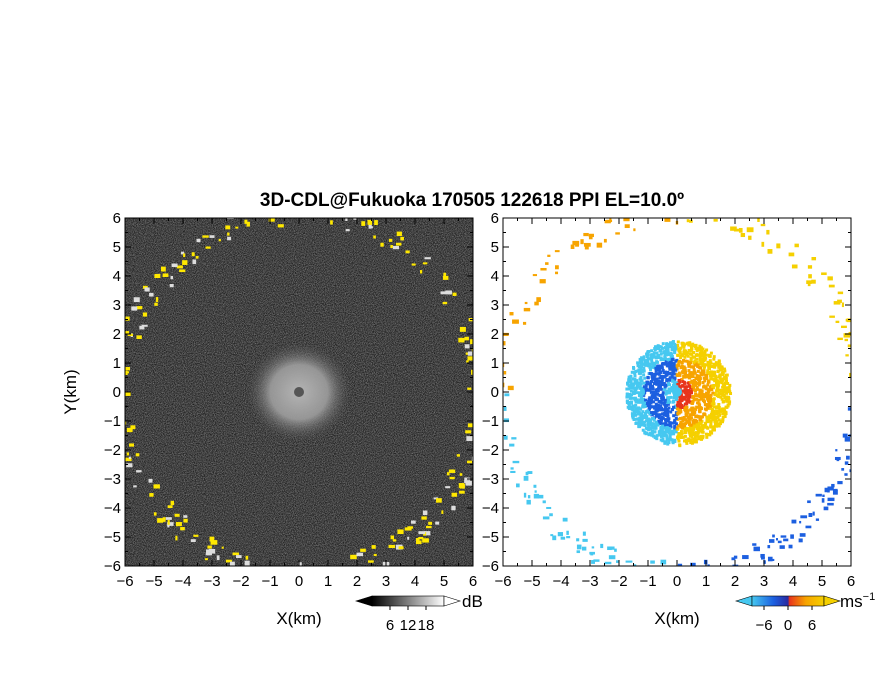 The width and height of the screenshot is (880, 680). Describe the element at coordinates (408, 601) in the screenshot. I see `reflectivity-colorbar-body` at that location.